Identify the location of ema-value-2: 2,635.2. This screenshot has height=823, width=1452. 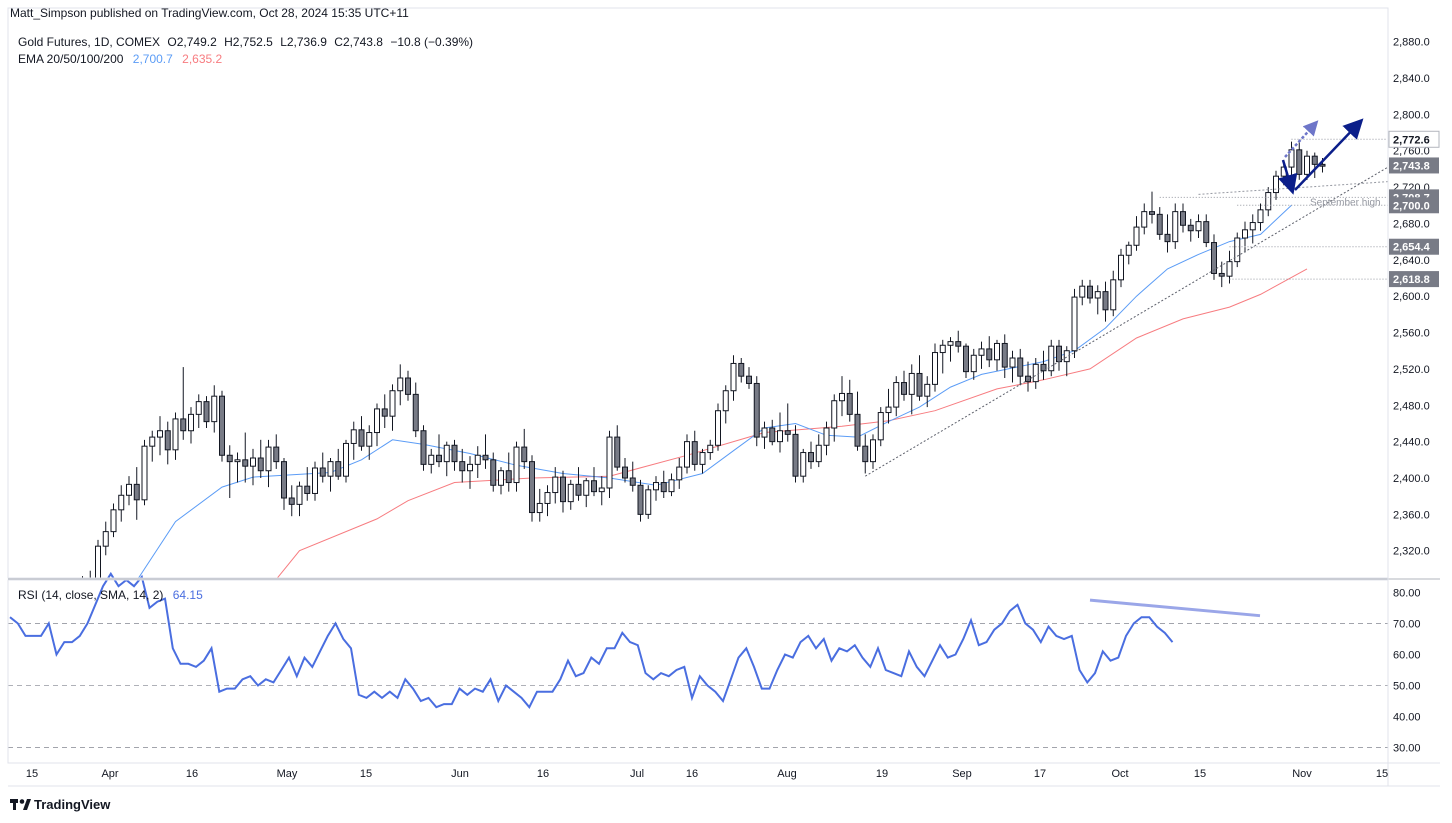
(202, 59).